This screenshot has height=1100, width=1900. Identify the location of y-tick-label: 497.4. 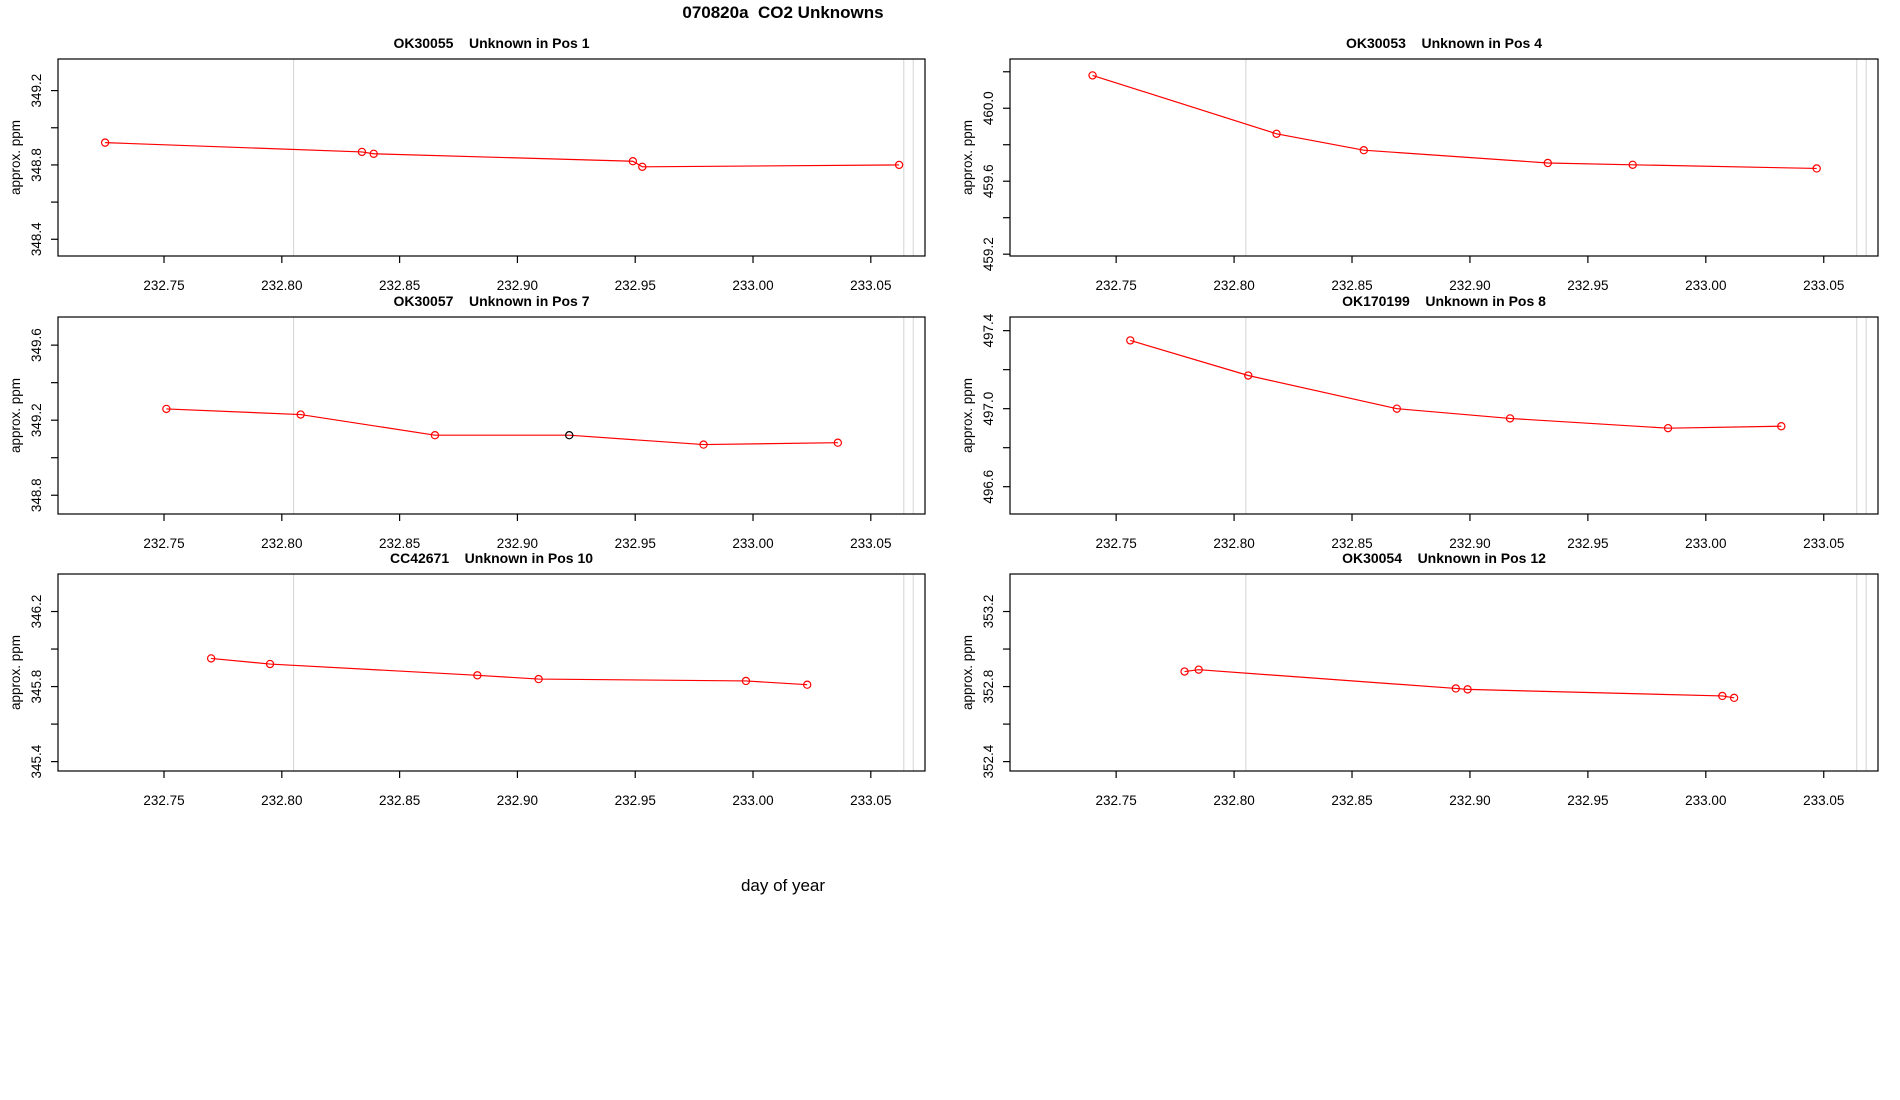
(988, 330).